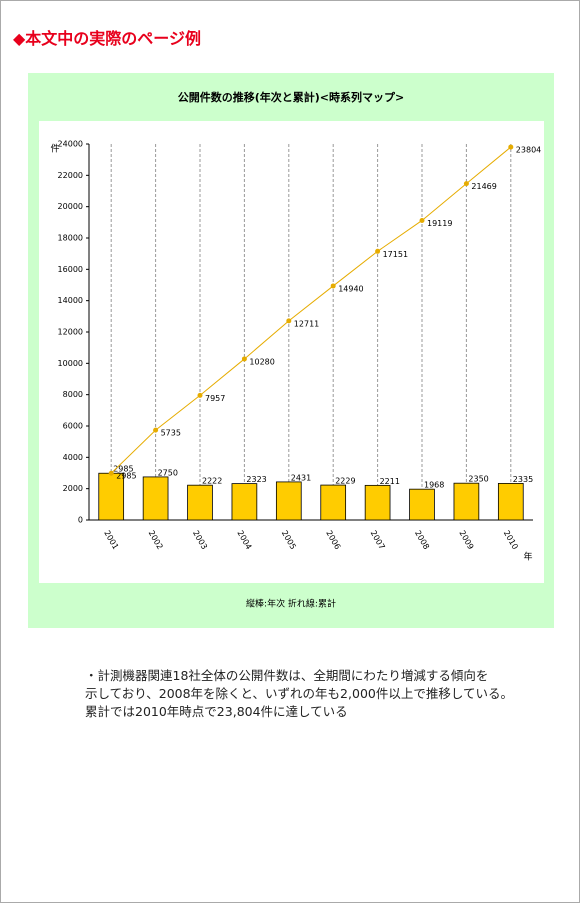 The width and height of the screenshot is (580, 903). I want to click on line-label: 21469, so click(483, 186).